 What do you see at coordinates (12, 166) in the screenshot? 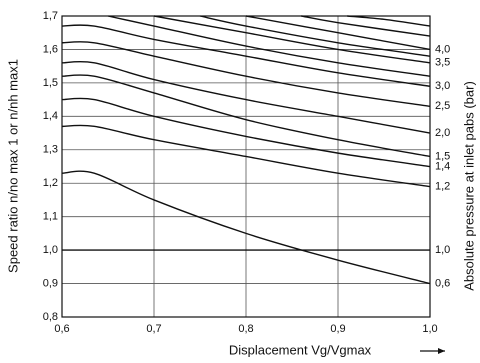
I see `y-axis-label: Speed ratio n/no max 1 or n/nh max1` at bounding box center [12, 166].